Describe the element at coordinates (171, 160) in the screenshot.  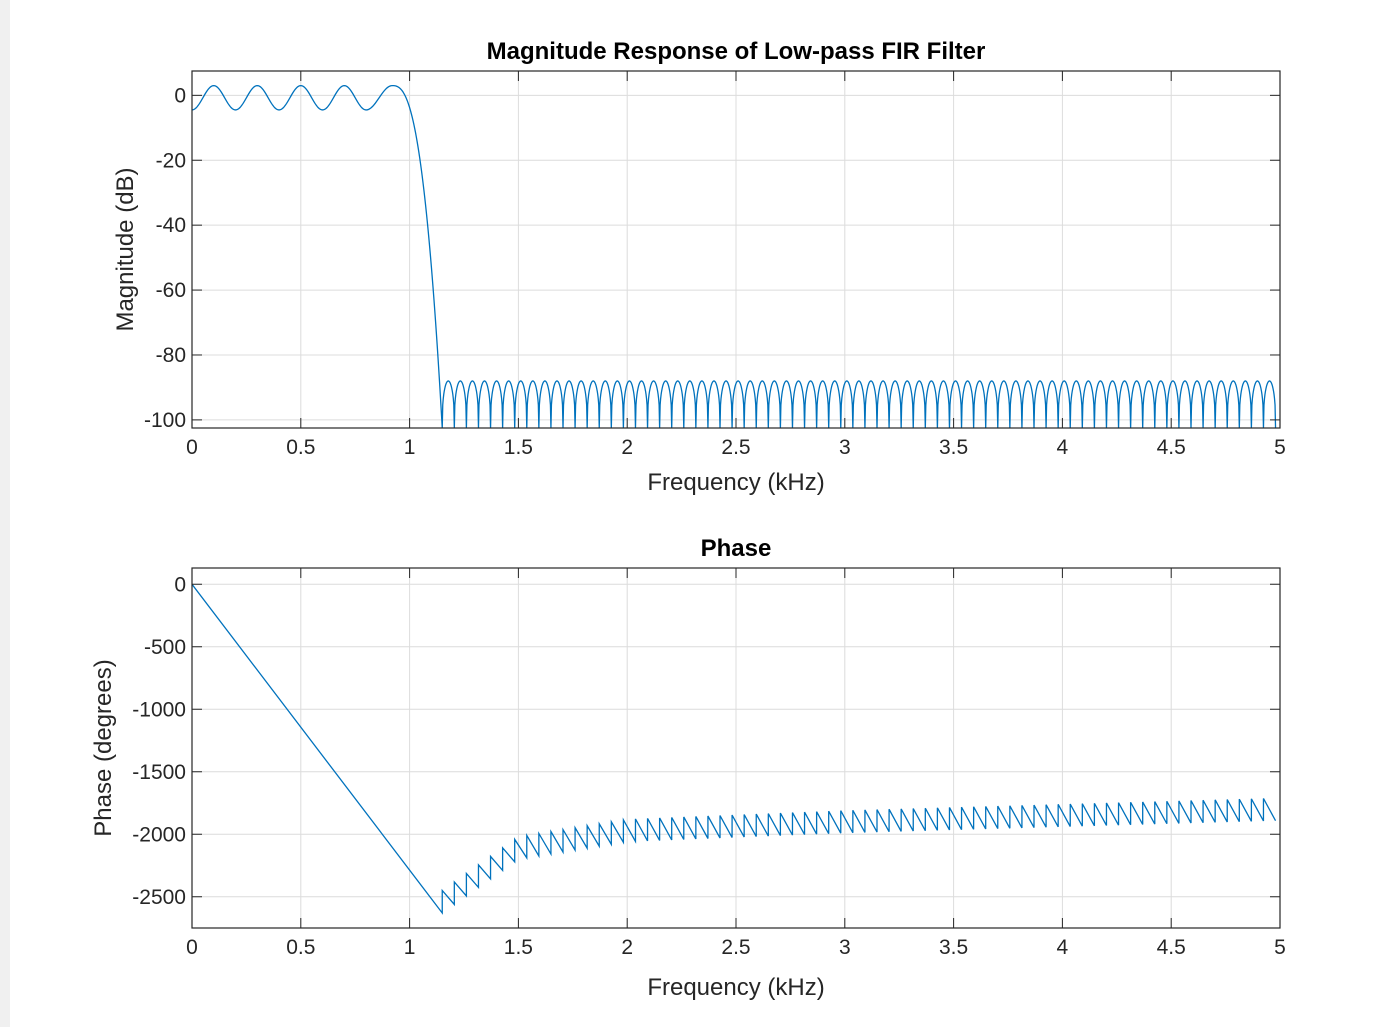
I see `y-tick-label: -20` at that location.